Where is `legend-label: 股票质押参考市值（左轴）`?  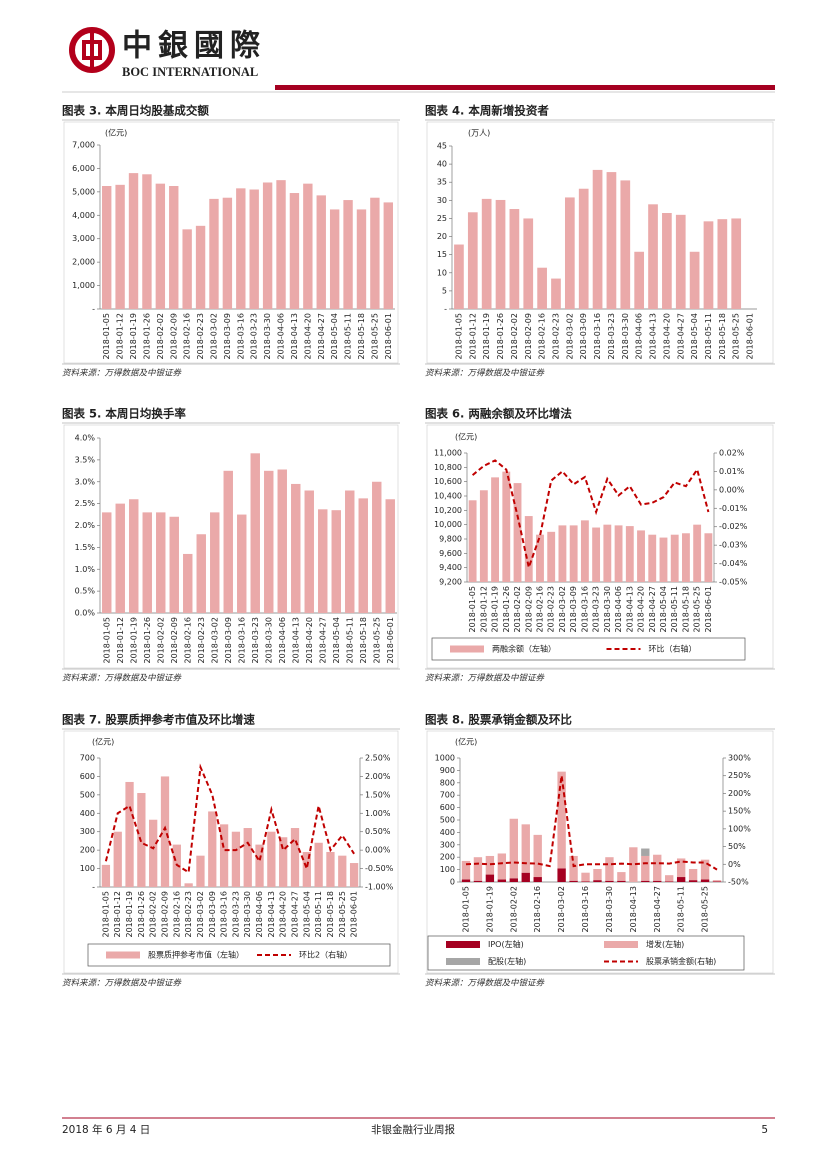
legend-label: 股票质押参考市值（左轴） is located at coordinates (196, 955).